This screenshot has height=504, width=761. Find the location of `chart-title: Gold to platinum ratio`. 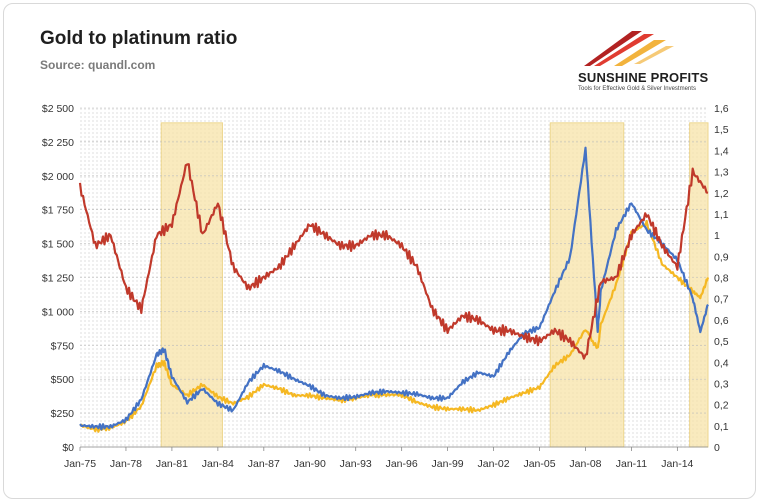

chart-title: Gold to platinum ratio is located at coordinates (139, 38).